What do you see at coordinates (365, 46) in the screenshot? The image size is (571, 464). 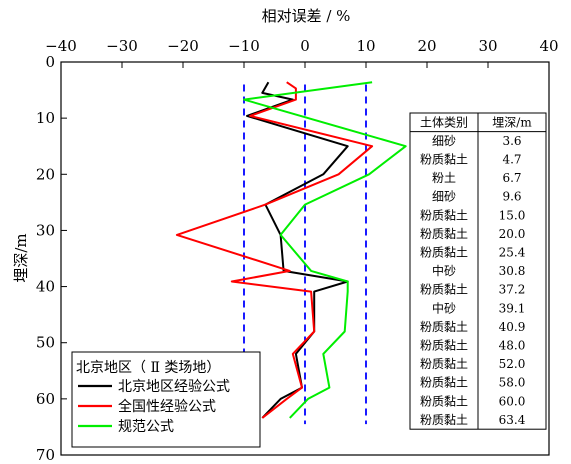 I see `x-tick-label: 10` at bounding box center [365, 46].